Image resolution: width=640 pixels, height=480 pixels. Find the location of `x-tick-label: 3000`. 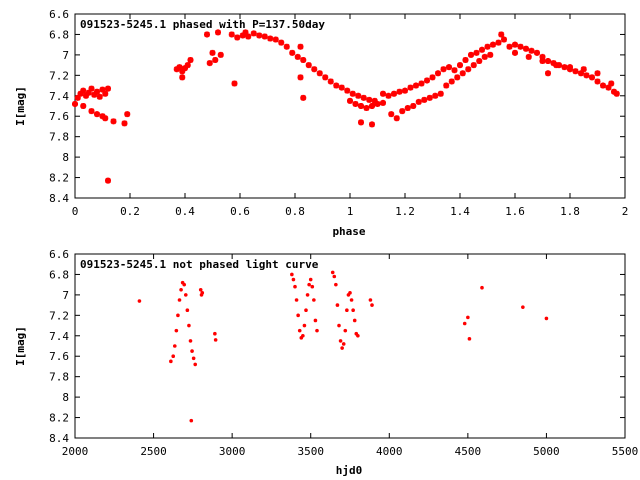

x-tick-label: 3000 is located at coordinates (232, 451).